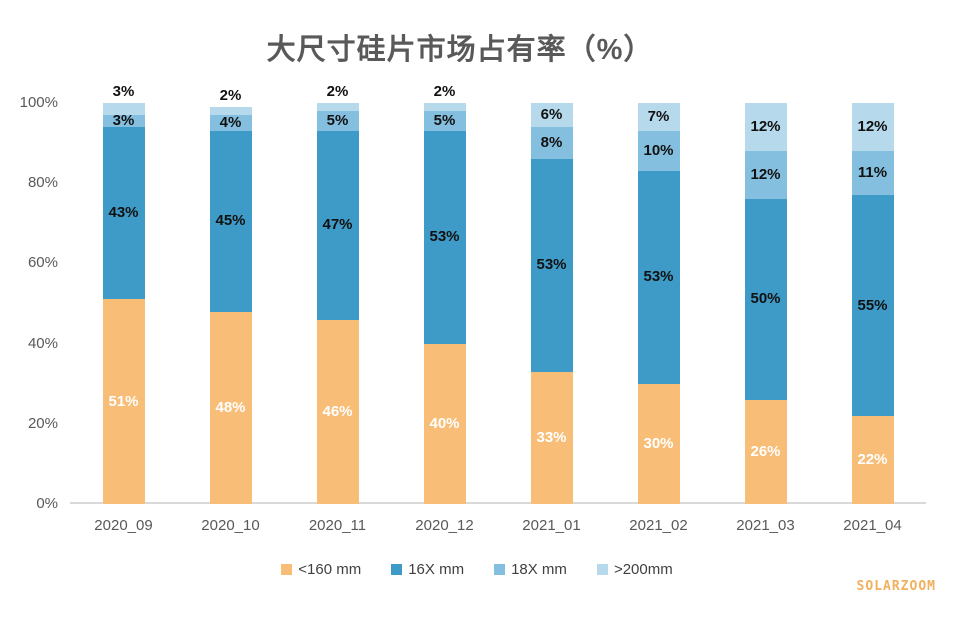  I want to click on watermark-logo: SOLARZOOM, so click(896, 586).